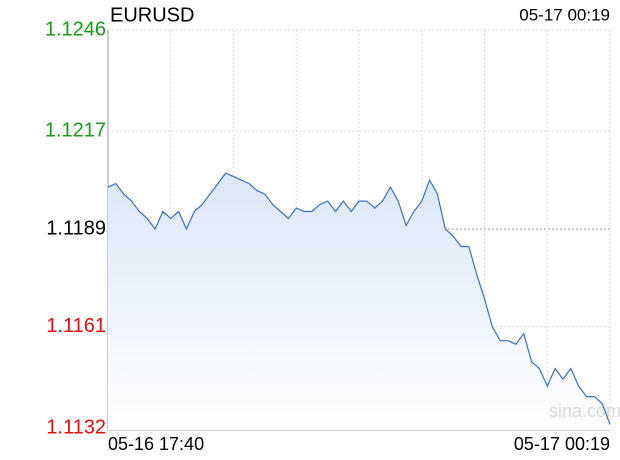 The width and height of the screenshot is (620, 460). What do you see at coordinates (584, 411) in the screenshot?
I see `watermark: sina.com` at bounding box center [584, 411].